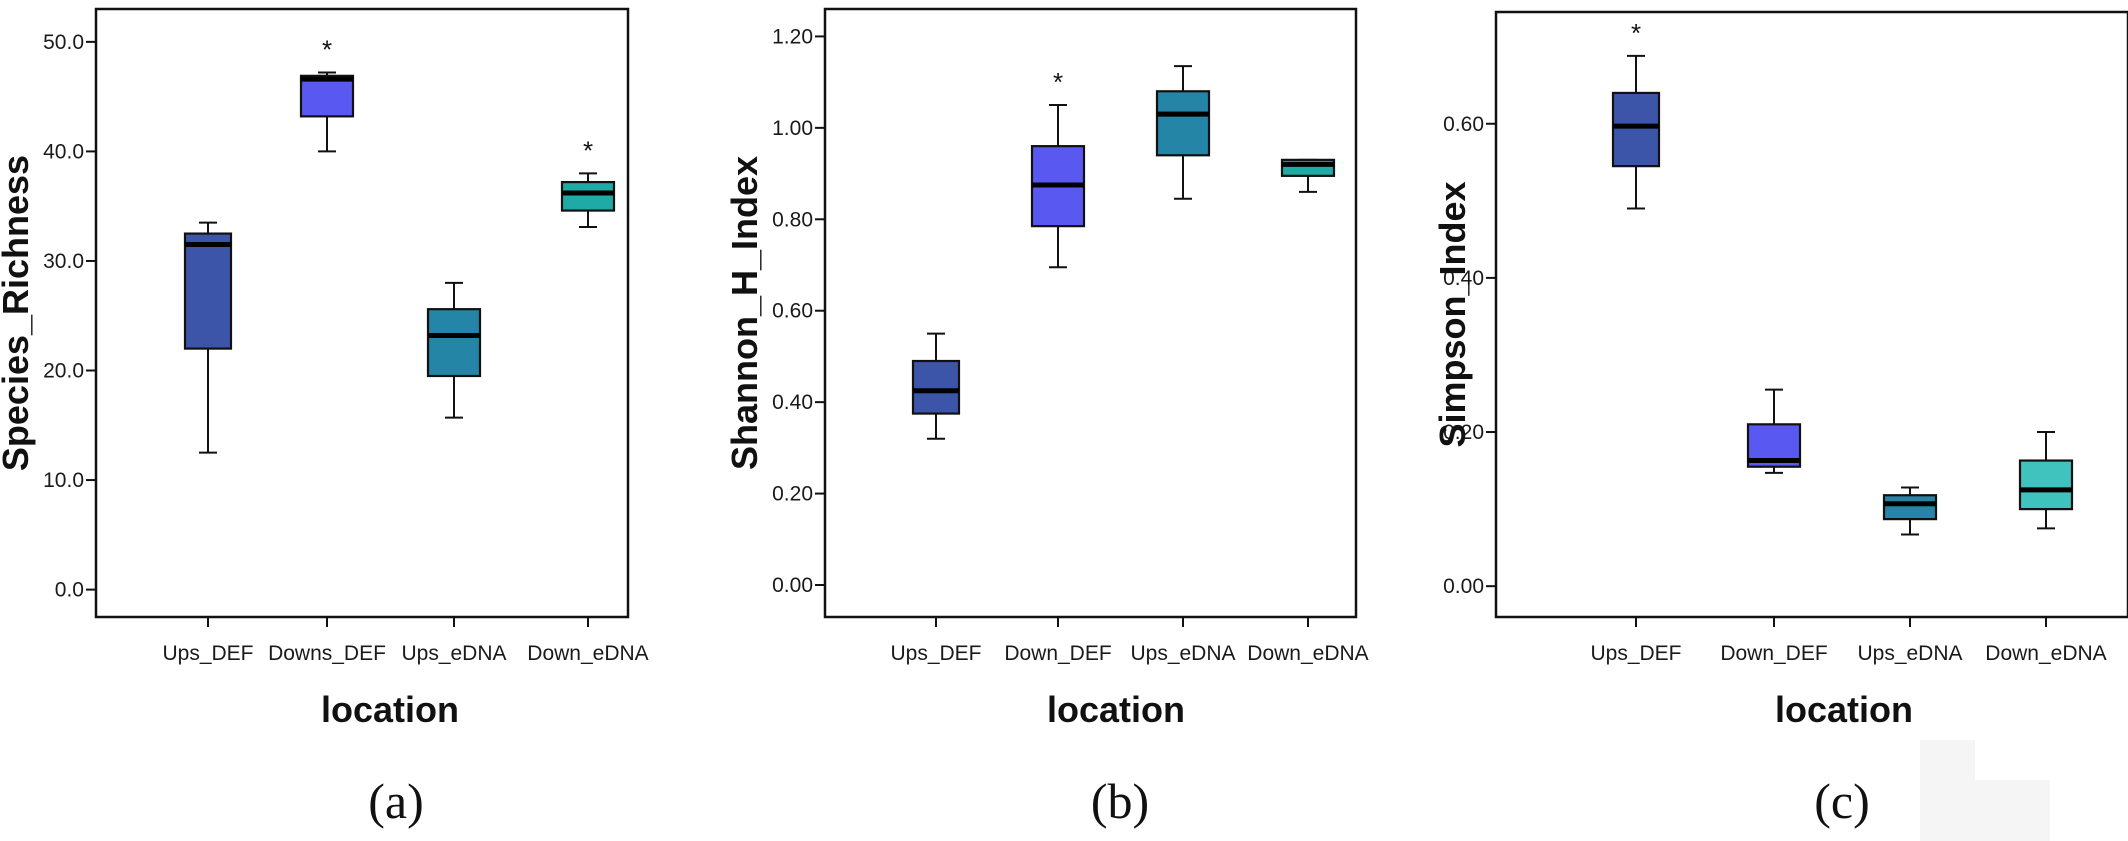 Image resolution: width=2128 pixels, height=841 pixels. I want to click on y-tick-label: 20.0, so click(63, 371).